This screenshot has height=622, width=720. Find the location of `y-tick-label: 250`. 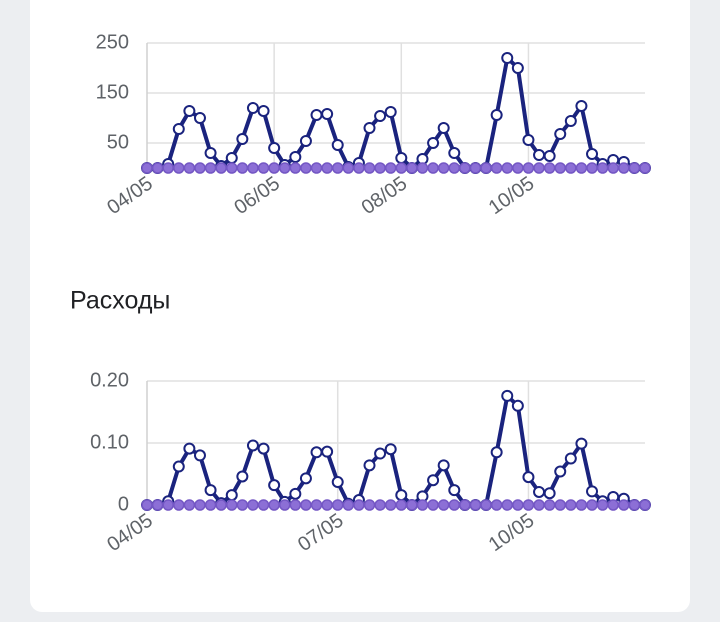

y-tick-label: 250 is located at coordinates (112, 42).